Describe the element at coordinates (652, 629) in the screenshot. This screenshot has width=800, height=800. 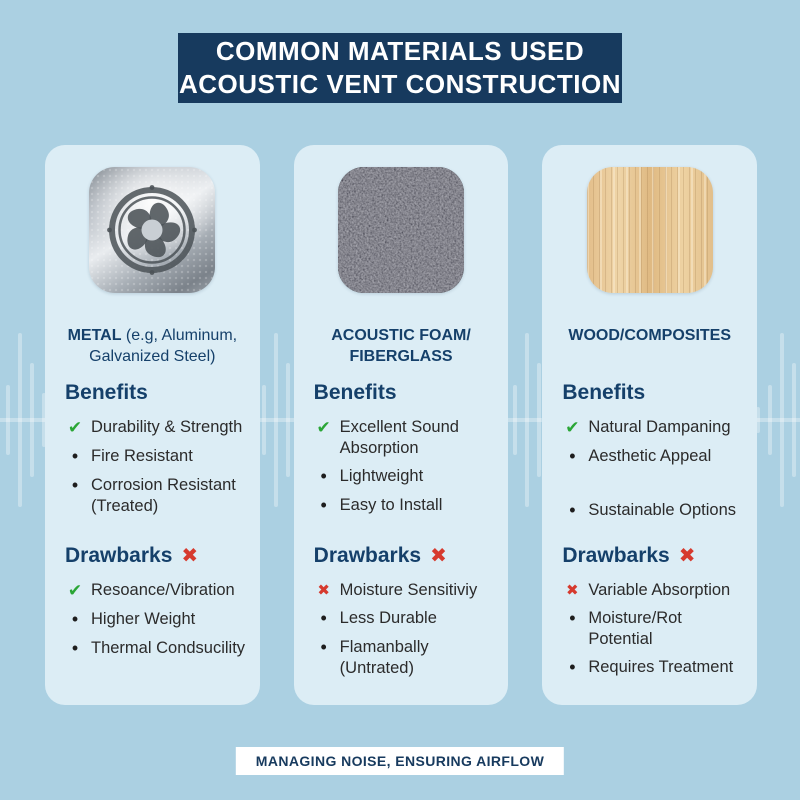
I see `list-item: Moisture/Rot Potential` at that location.